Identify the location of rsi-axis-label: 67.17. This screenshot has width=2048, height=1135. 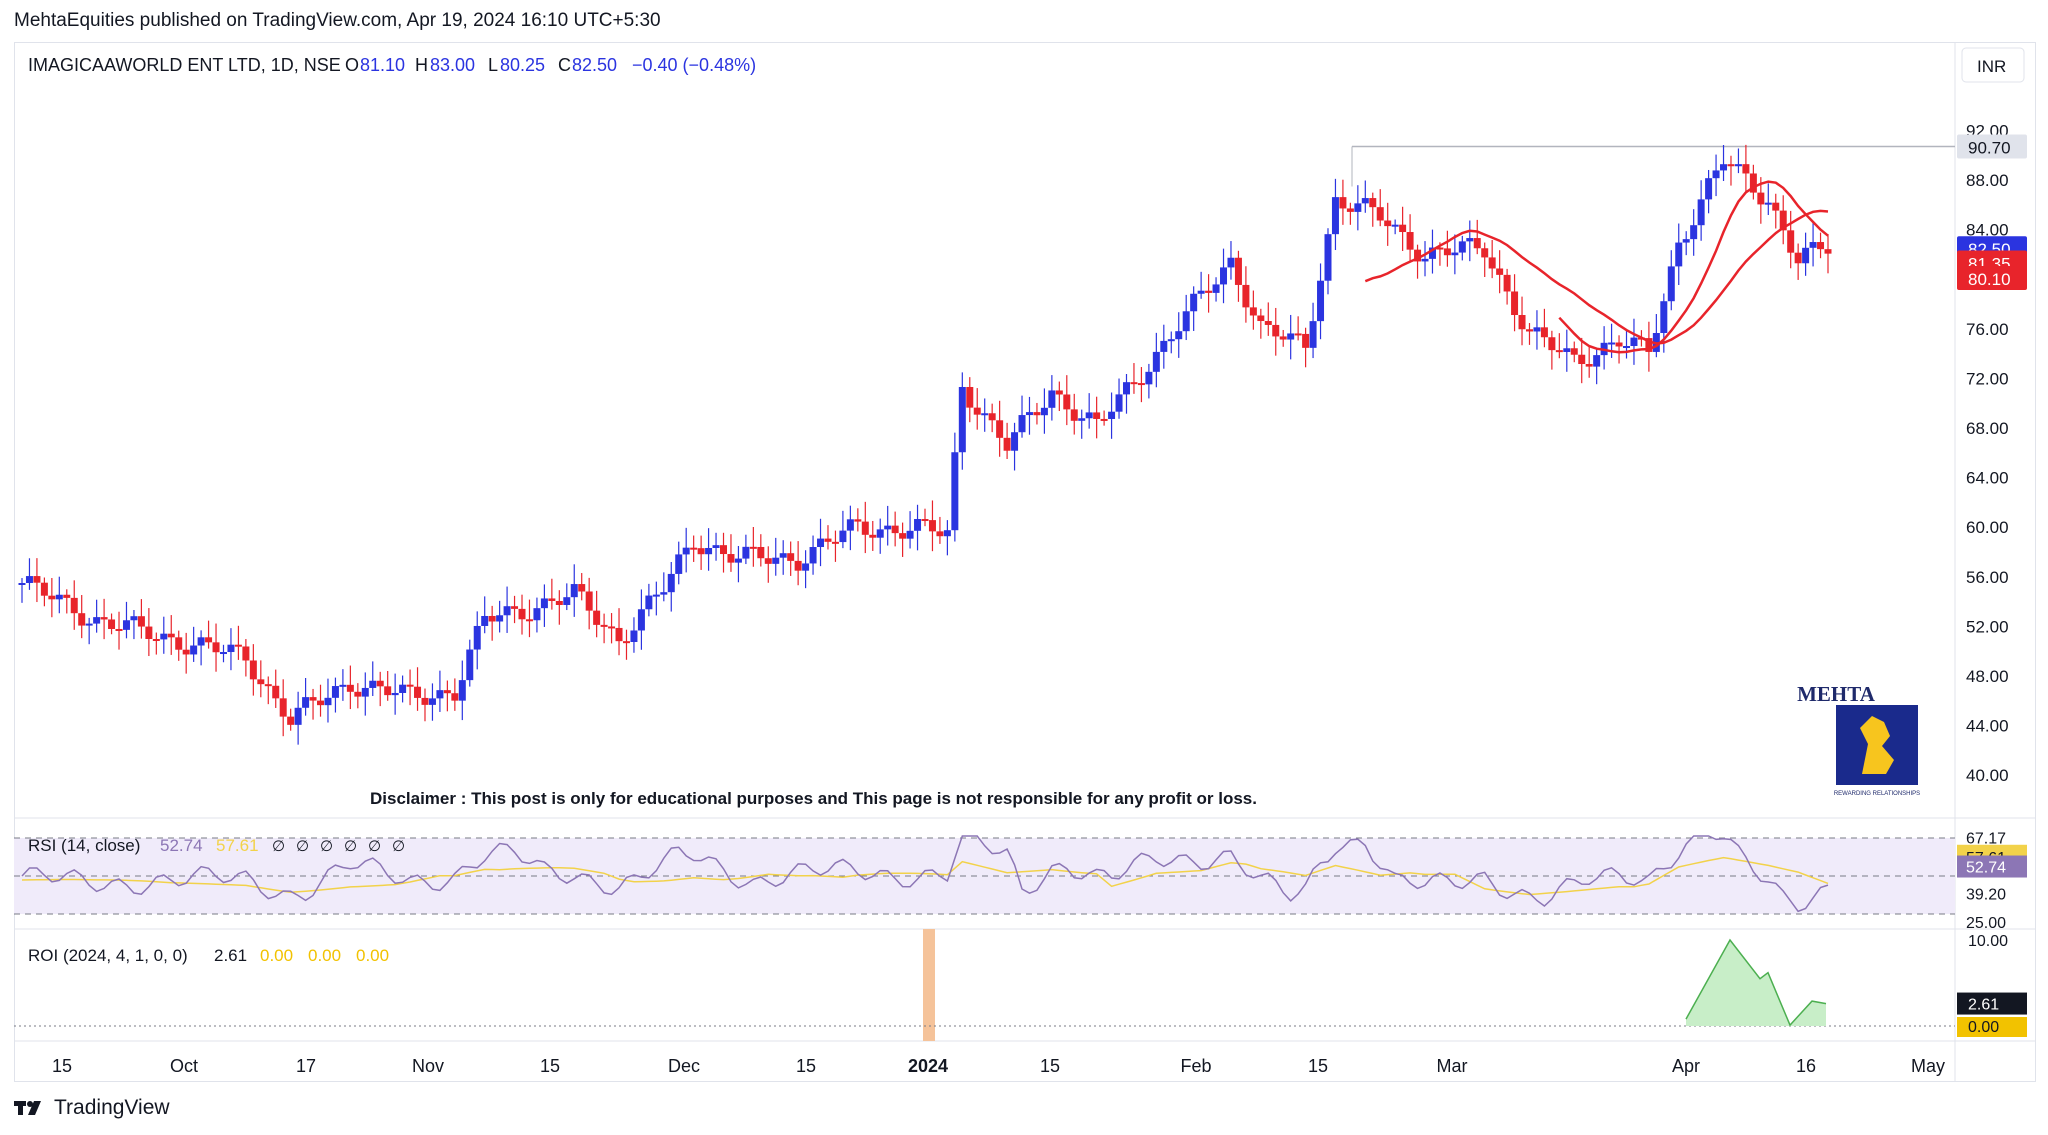
(1986, 839).